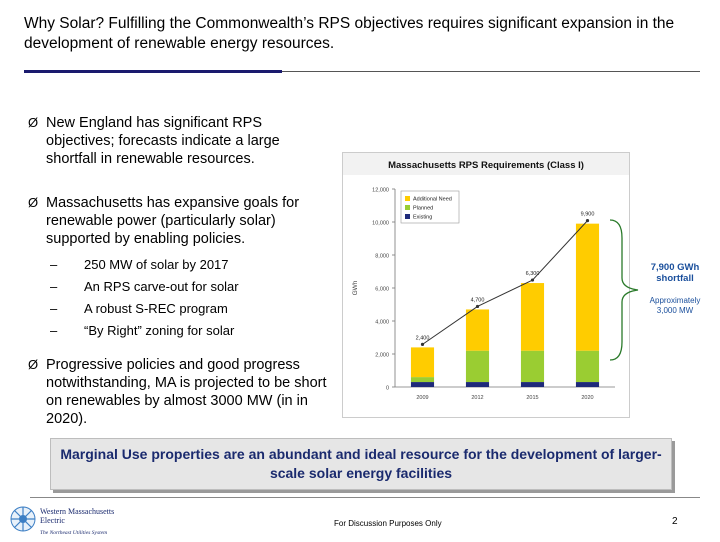  I want to click on x-tick-label: 2012, so click(477, 398).